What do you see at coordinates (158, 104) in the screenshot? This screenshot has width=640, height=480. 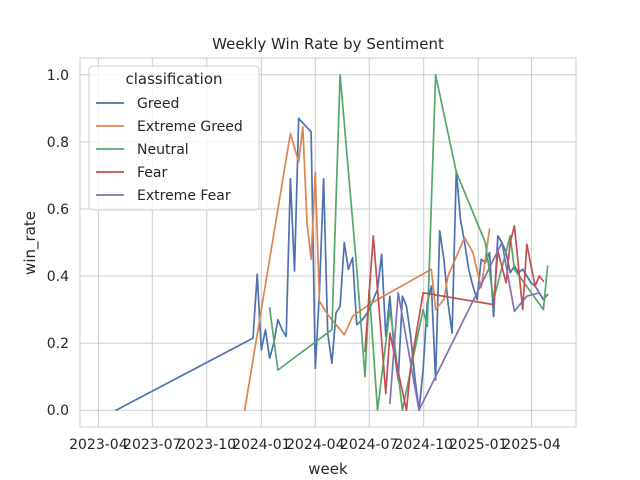 I see `legend-label-greed: Greed` at bounding box center [158, 104].